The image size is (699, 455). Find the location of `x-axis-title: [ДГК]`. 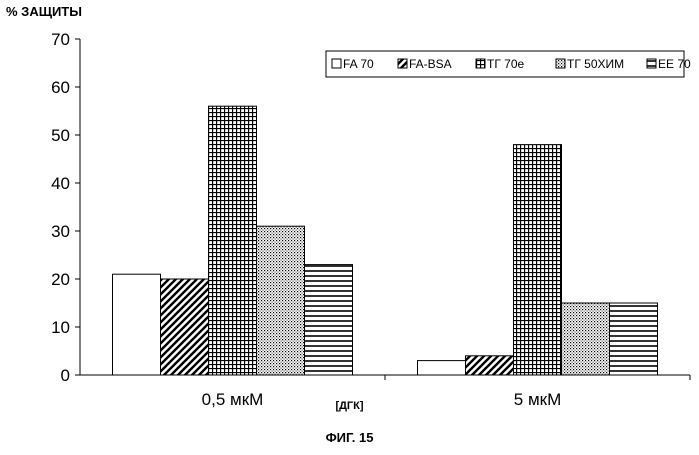

x-axis-title: [ДГК] is located at coordinates (349, 406).